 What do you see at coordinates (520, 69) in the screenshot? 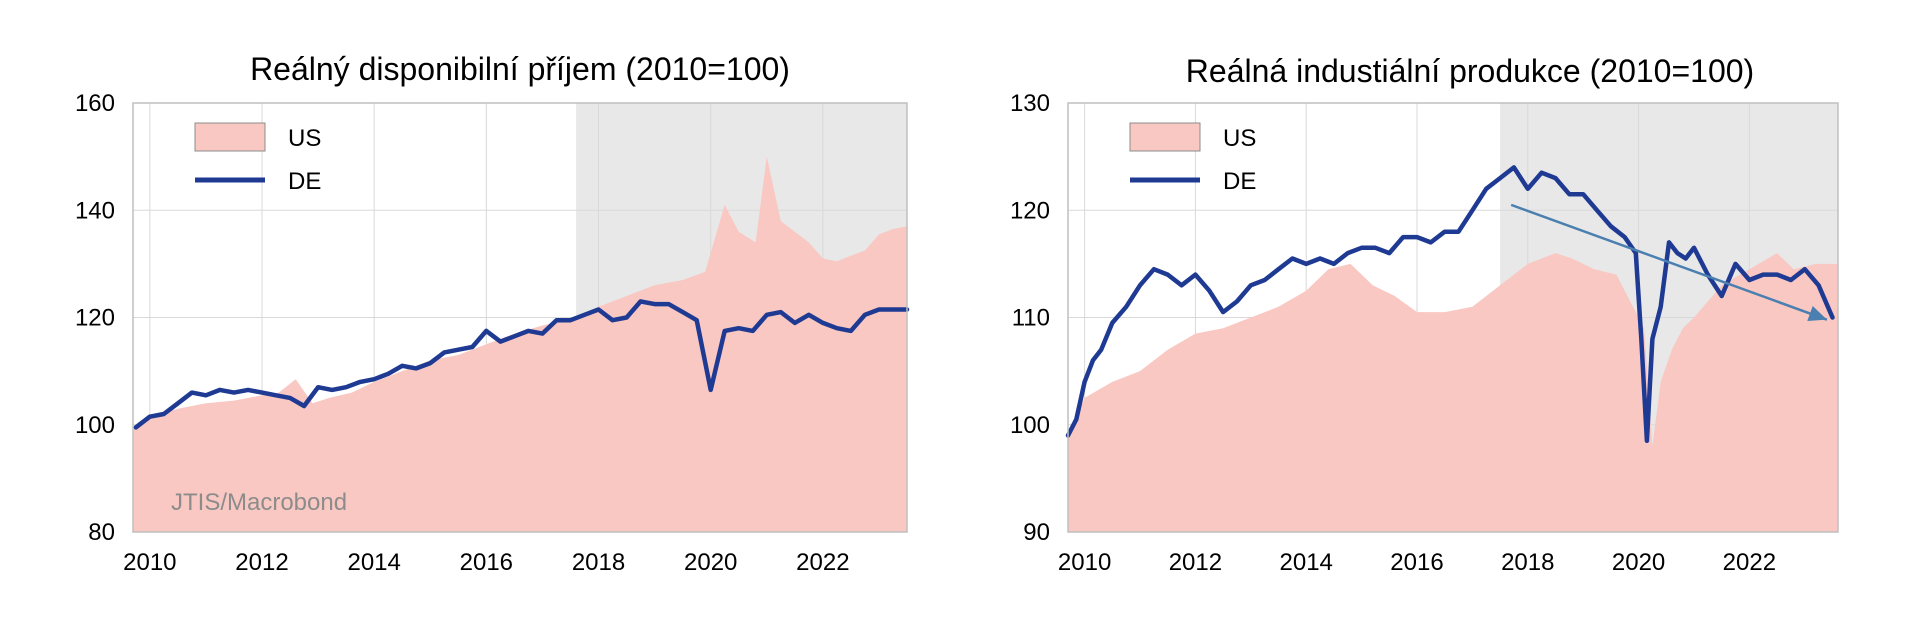
I see `chart-title: Reálný disponibilní příjem (2010=100)` at bounding box center [520, 69].